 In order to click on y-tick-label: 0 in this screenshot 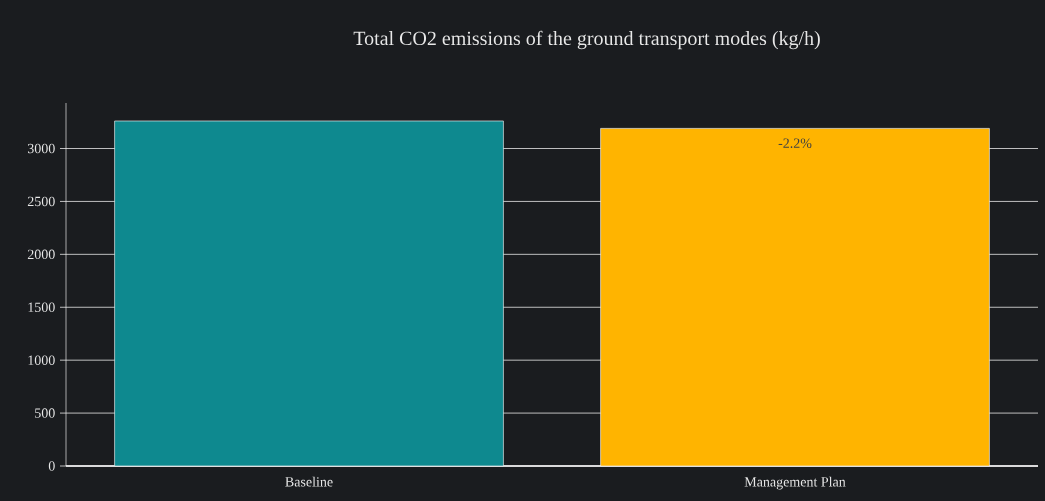, I will do `click(51, 466)`.